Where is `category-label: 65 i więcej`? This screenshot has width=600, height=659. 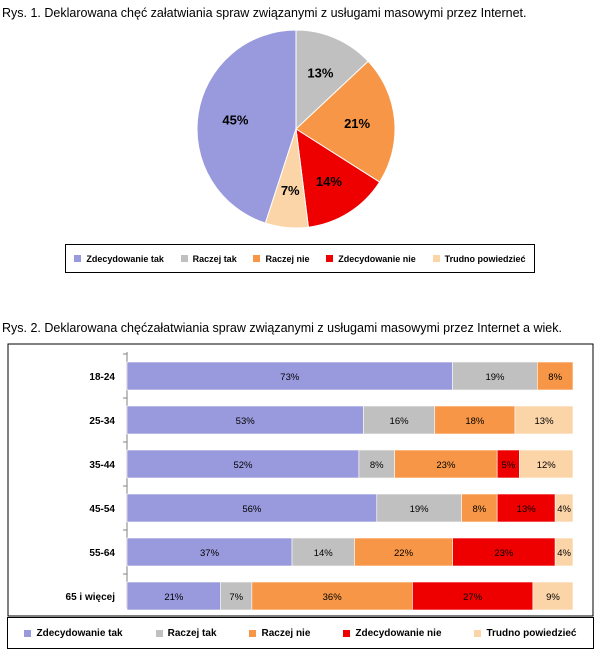 category-label: 65 i więcej is located at coordinates (91, 597).